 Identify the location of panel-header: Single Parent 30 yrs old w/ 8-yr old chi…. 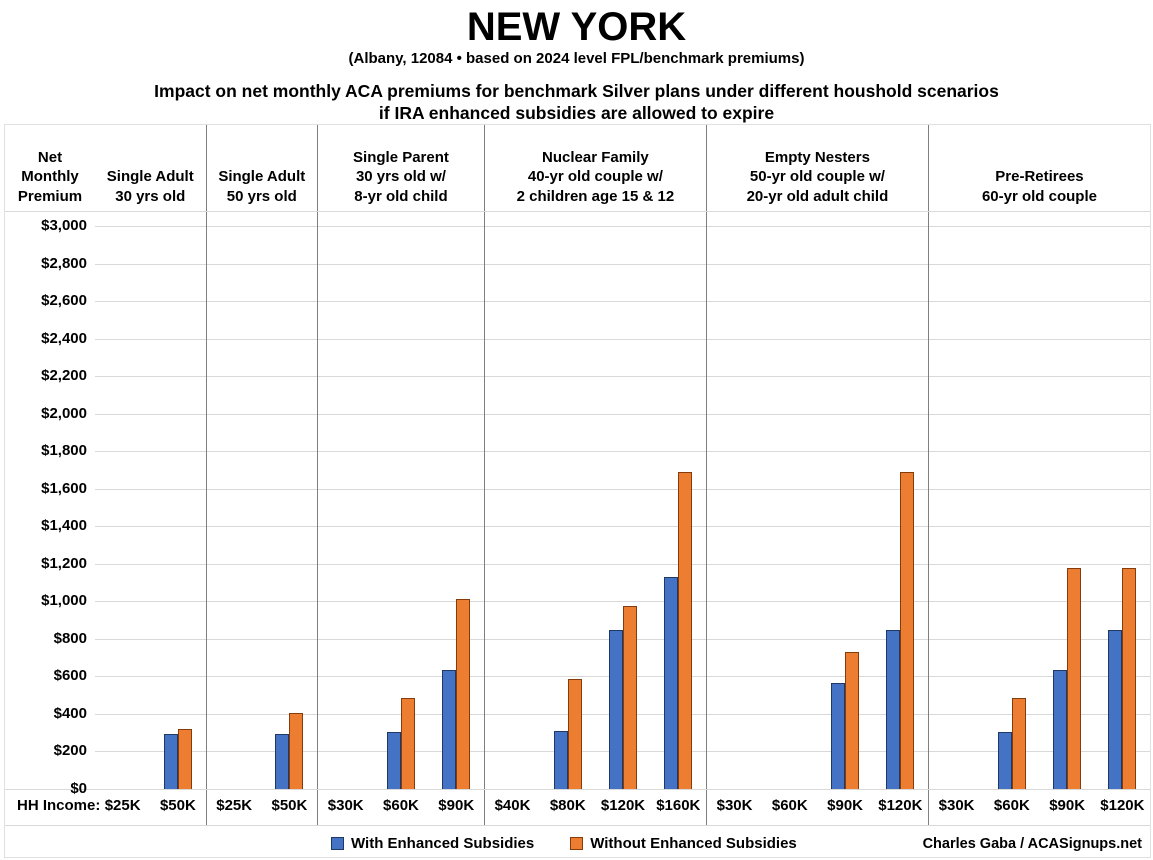
(400, 168).